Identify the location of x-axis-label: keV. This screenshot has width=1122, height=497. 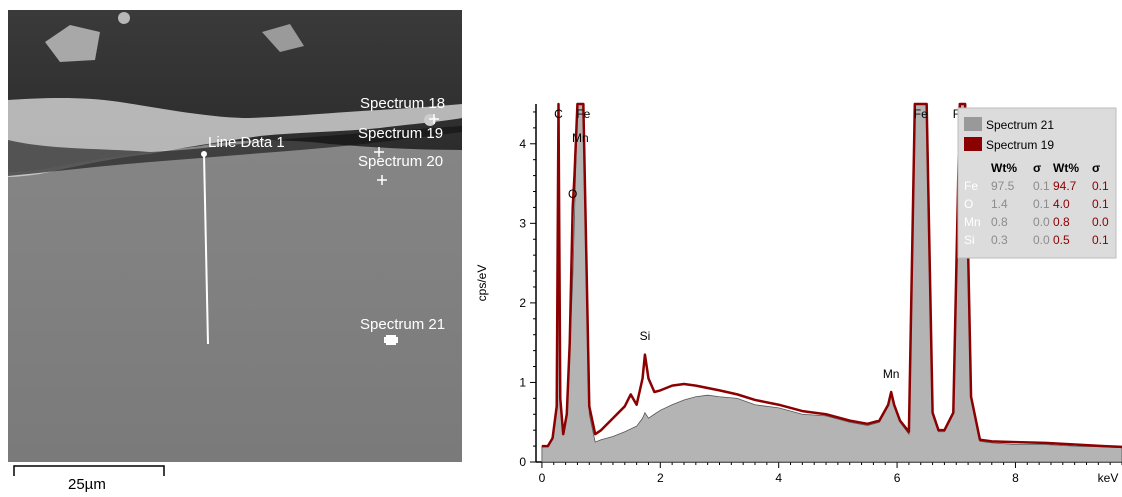
(1108, 478).